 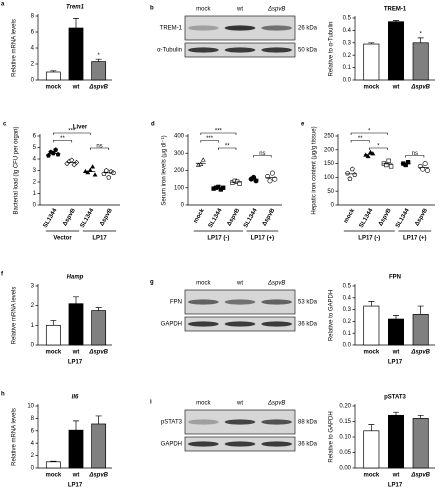 I want to click on group-label: LP17 (-), so click(x=369, y=239).